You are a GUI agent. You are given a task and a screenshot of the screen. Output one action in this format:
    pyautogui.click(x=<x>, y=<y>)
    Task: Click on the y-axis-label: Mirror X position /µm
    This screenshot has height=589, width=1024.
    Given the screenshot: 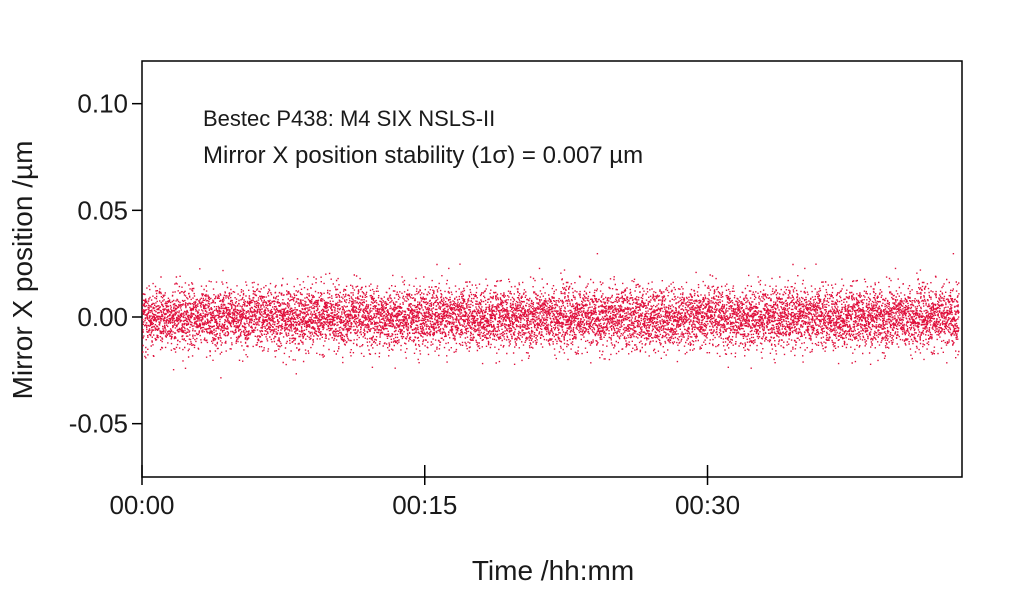 What is the action you would take?
    pyautogui.click(x=22, y=270)
    